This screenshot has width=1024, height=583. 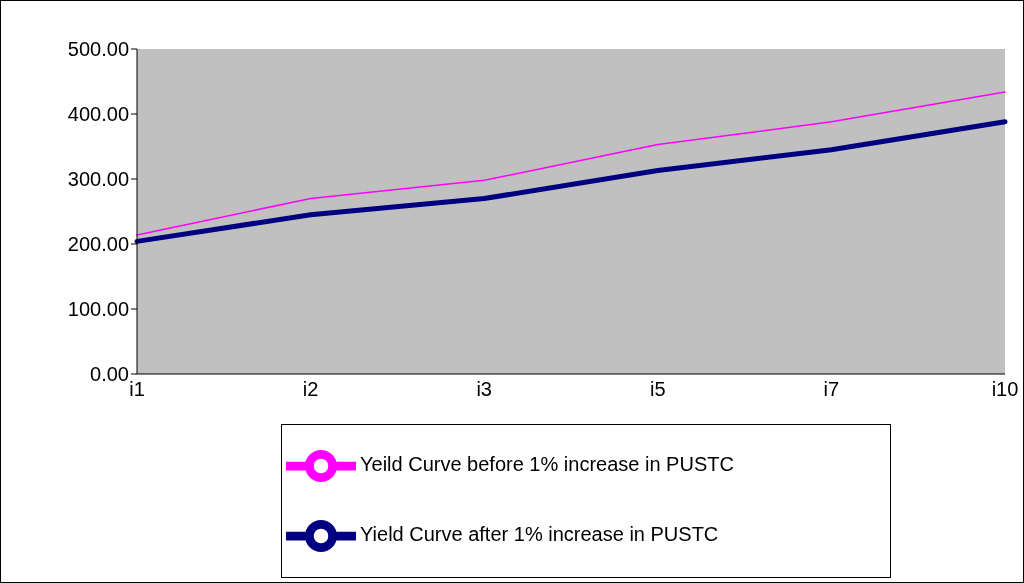 I want to click on x-tick-label: i2, so click(x=310, y=389).